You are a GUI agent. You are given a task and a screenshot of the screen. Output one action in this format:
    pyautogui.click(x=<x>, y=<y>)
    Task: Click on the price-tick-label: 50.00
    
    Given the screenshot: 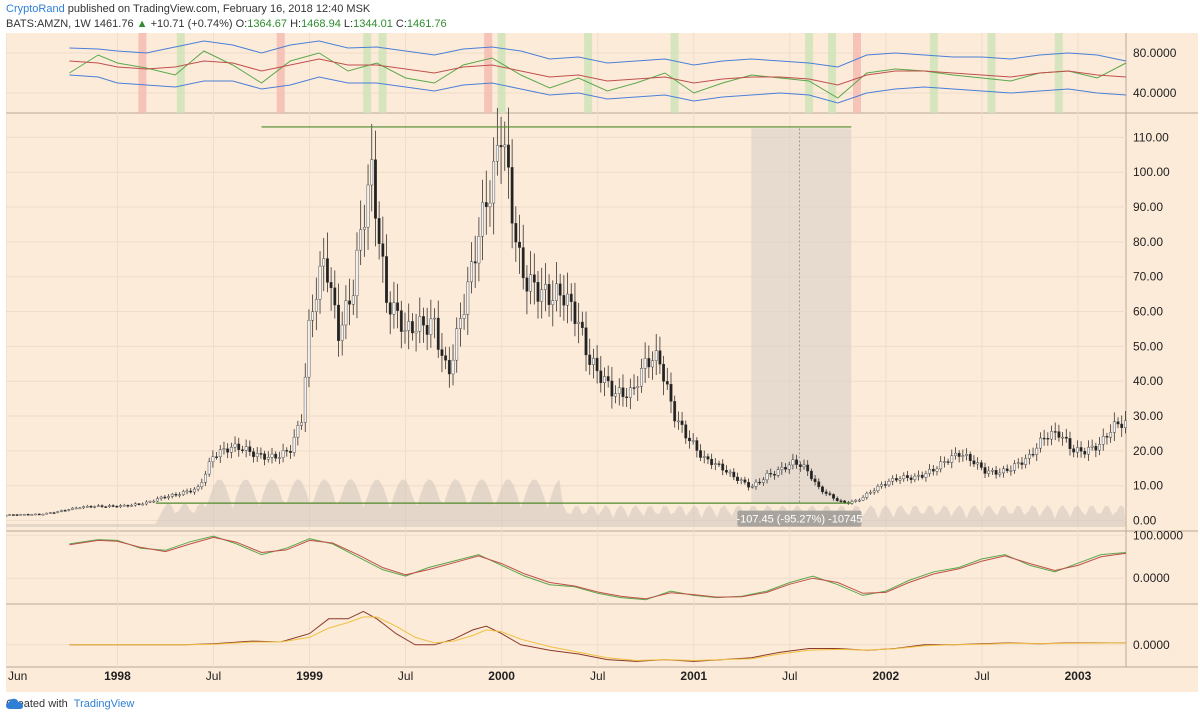 What is the action you would take?
    pyautogui.click(x=1148, y=346)
    